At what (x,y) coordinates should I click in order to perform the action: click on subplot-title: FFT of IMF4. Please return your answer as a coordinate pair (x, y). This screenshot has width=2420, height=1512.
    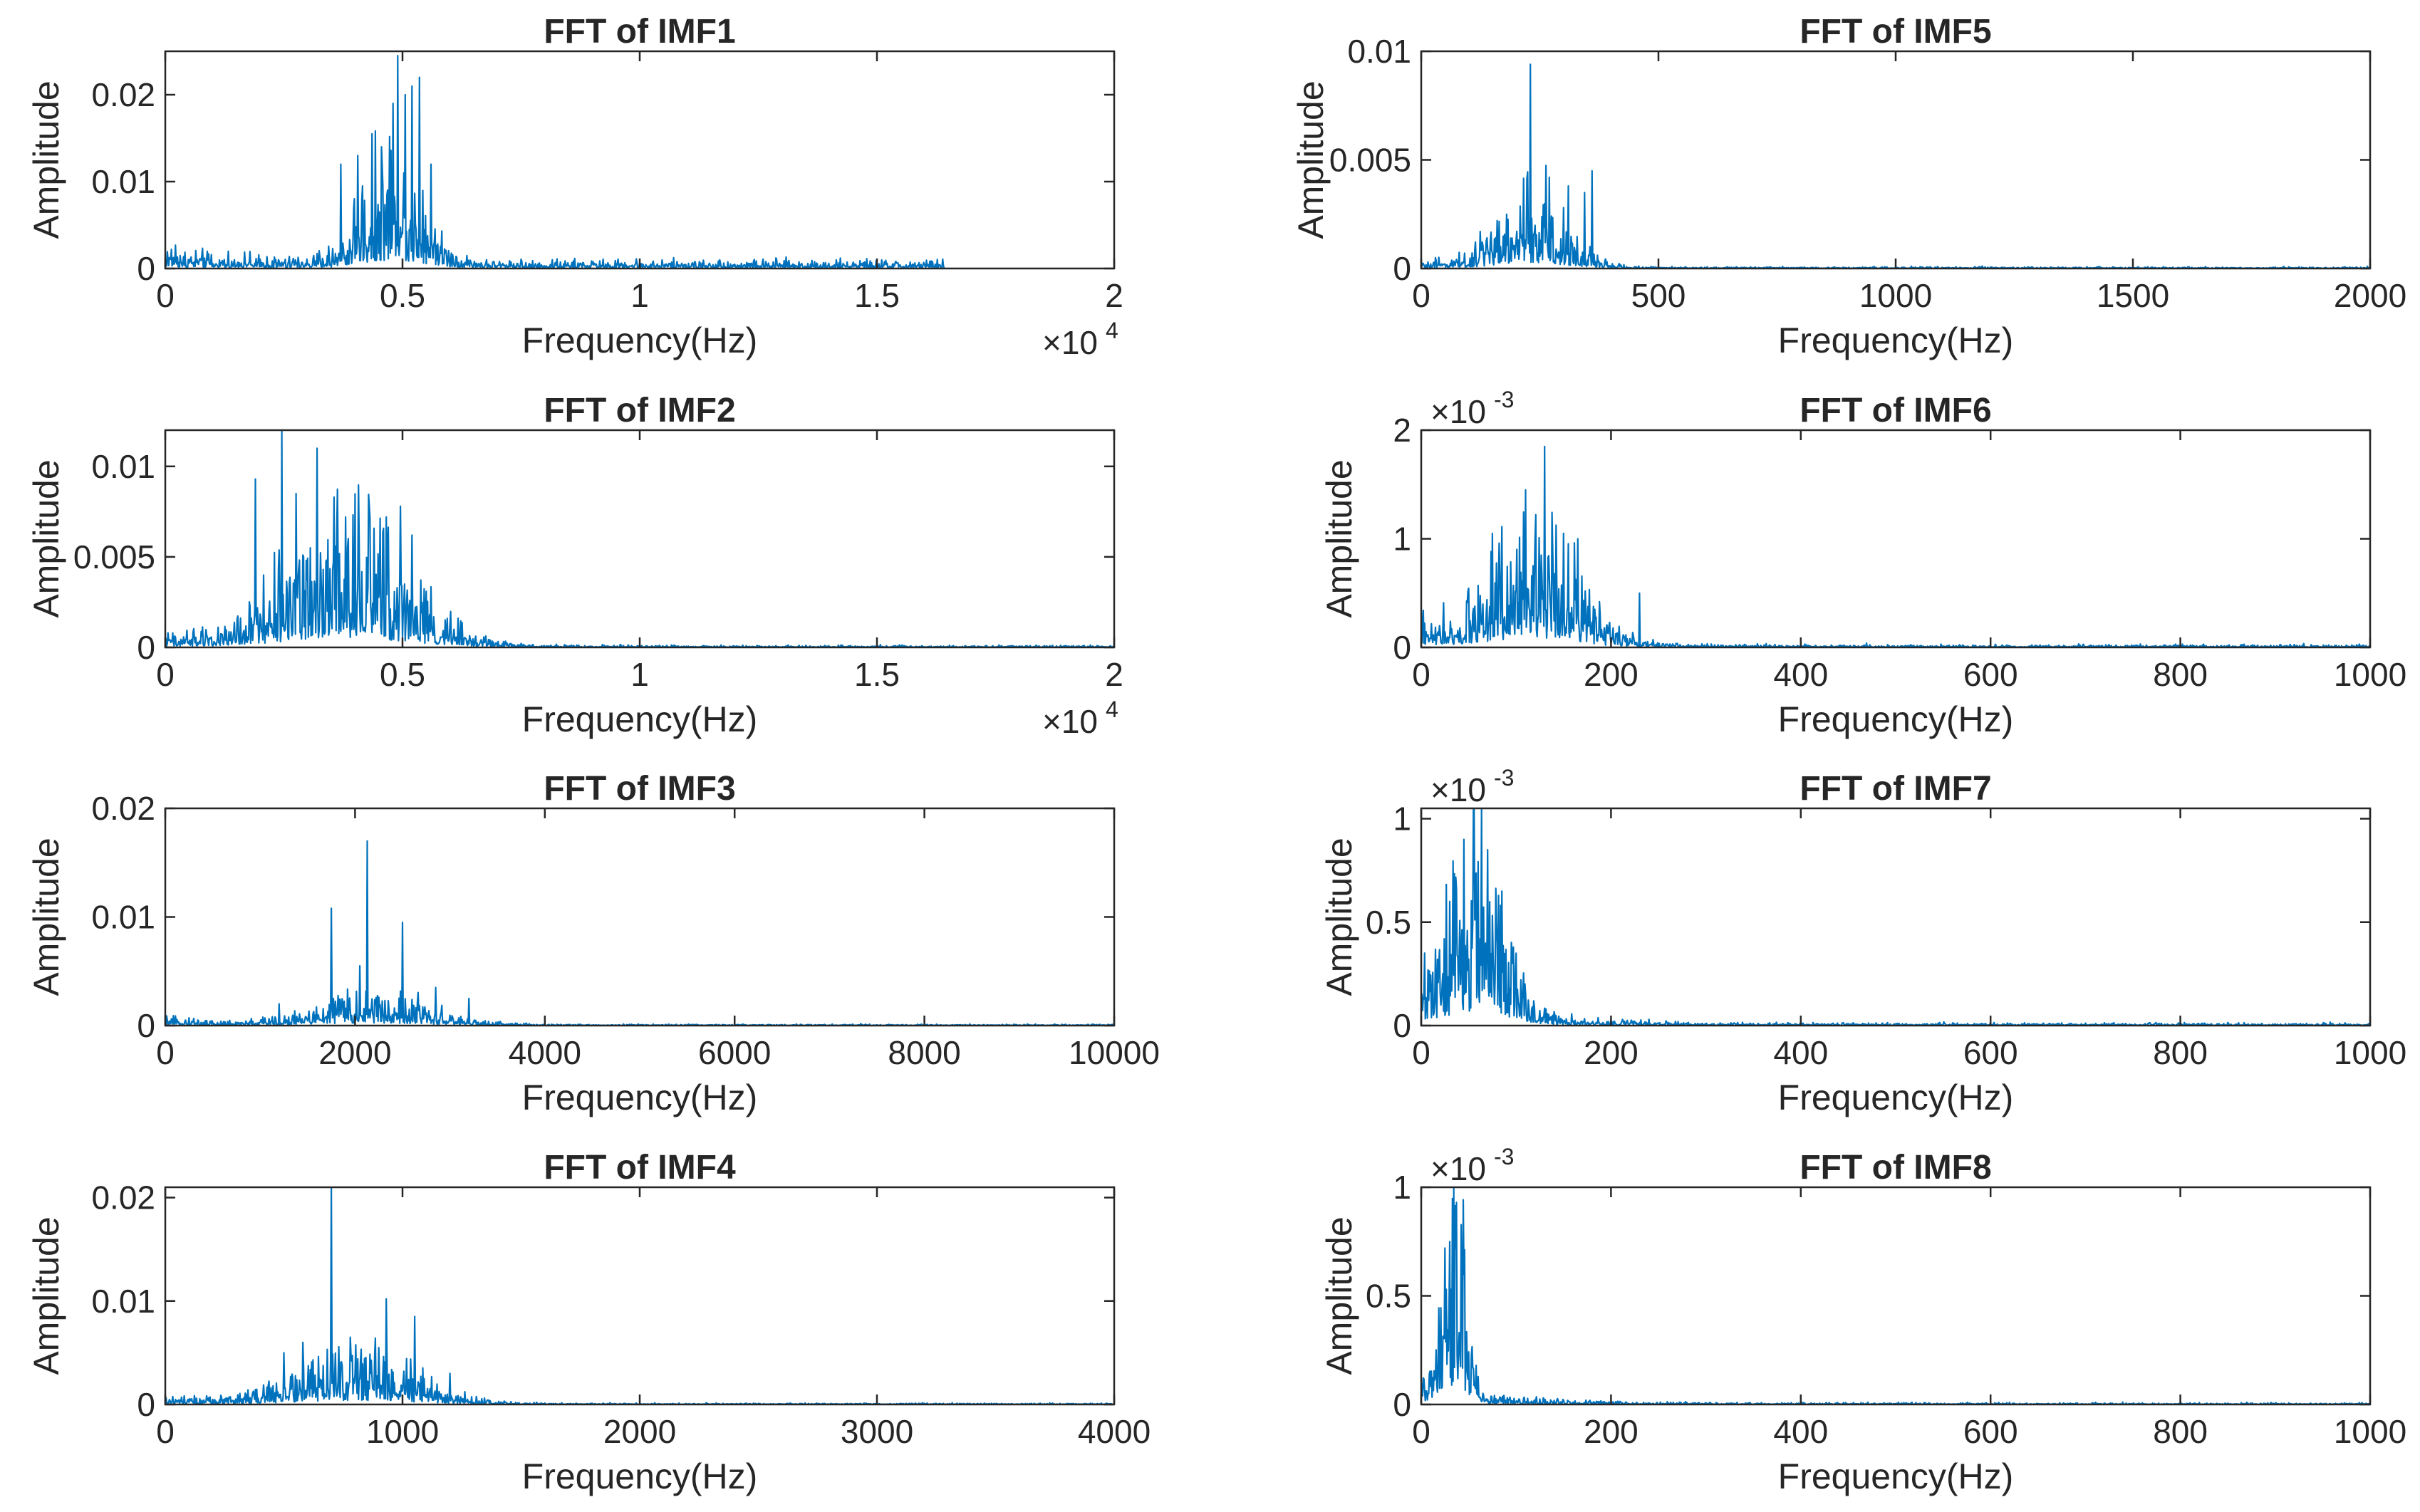
    Looking at the image, I should click on (640, 1168).